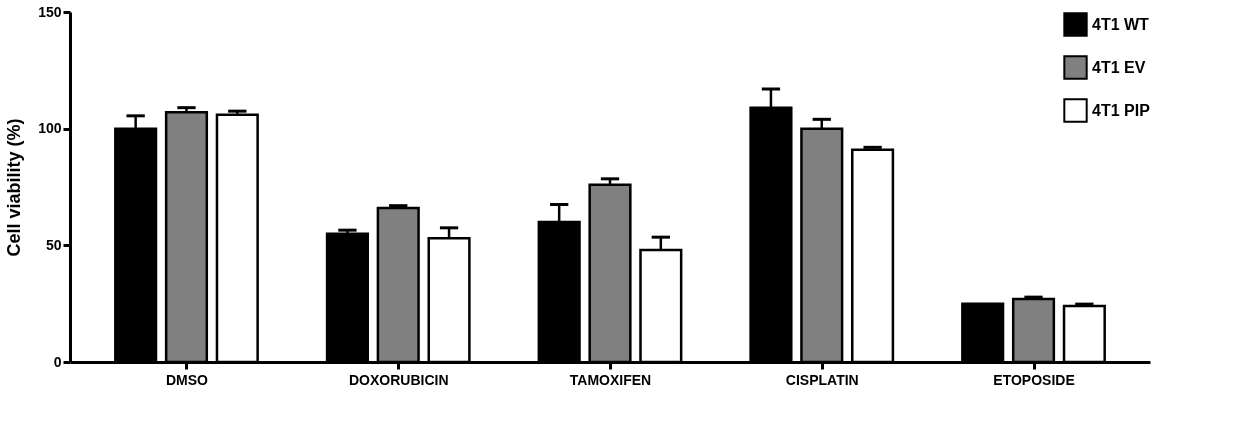  What do you see at coordinates (1034, 379) in the screenshot?
I see `x-tick-label: ETOPOSIDE` at bounding box center [1034, 379].